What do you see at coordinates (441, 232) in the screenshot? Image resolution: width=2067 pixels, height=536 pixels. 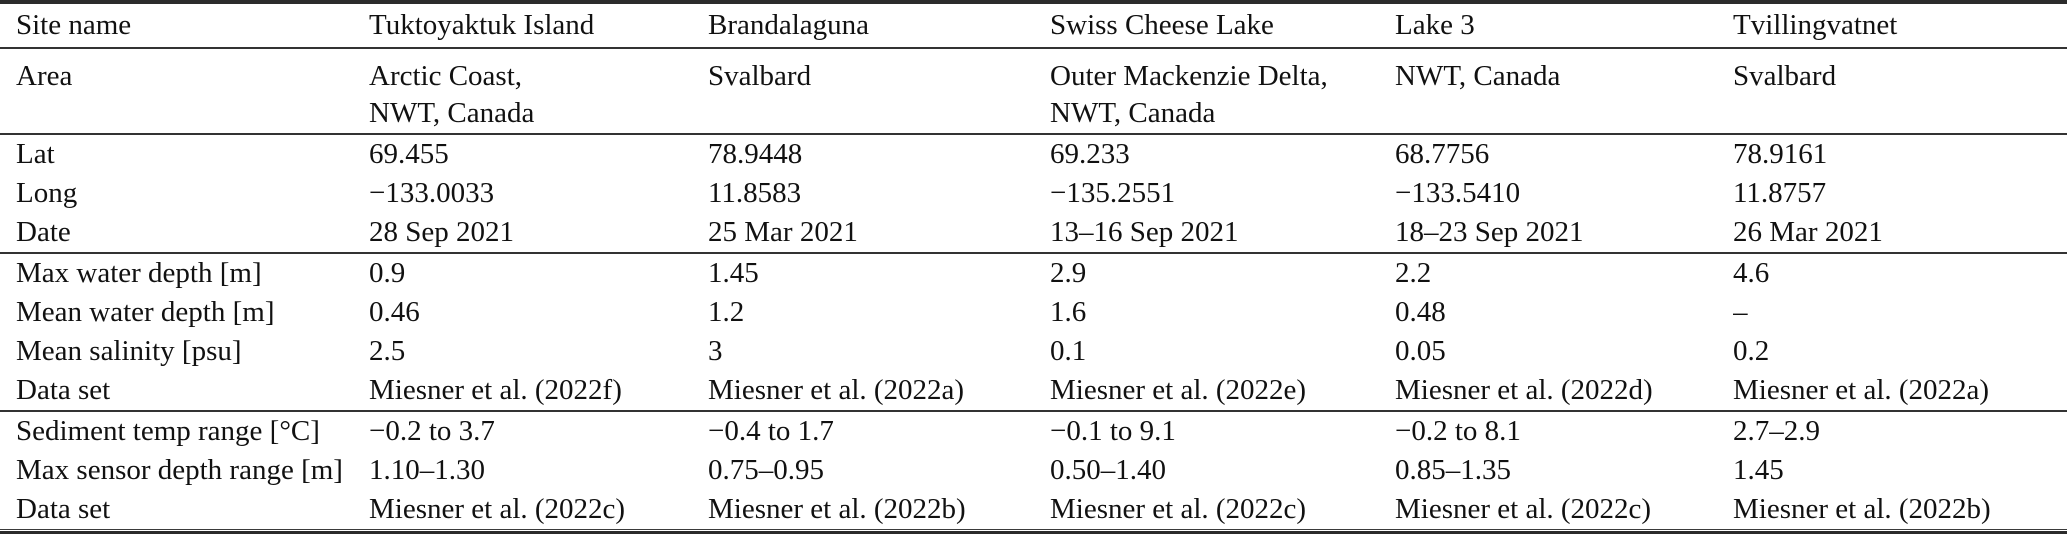 I see `cell: 28 Sep 2021` at bounding box center [441, 232].